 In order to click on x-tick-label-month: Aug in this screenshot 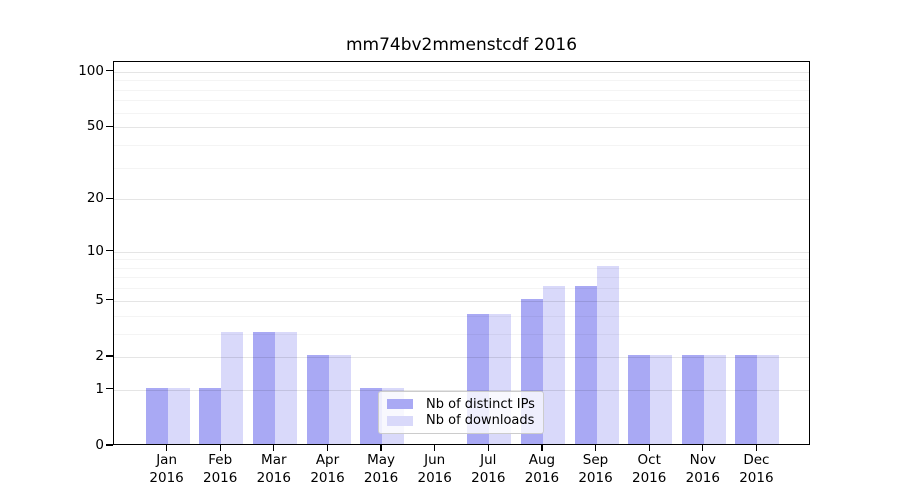, I will do `click(542, 460)`.